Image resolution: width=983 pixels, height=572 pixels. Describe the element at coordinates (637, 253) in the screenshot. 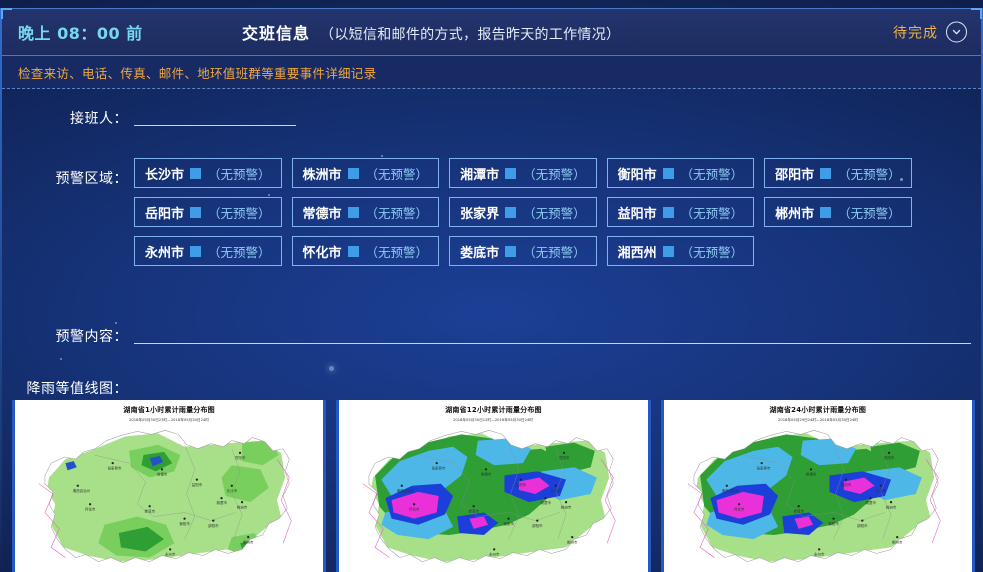

I see `chip-city-name: 湘西州` at that location.